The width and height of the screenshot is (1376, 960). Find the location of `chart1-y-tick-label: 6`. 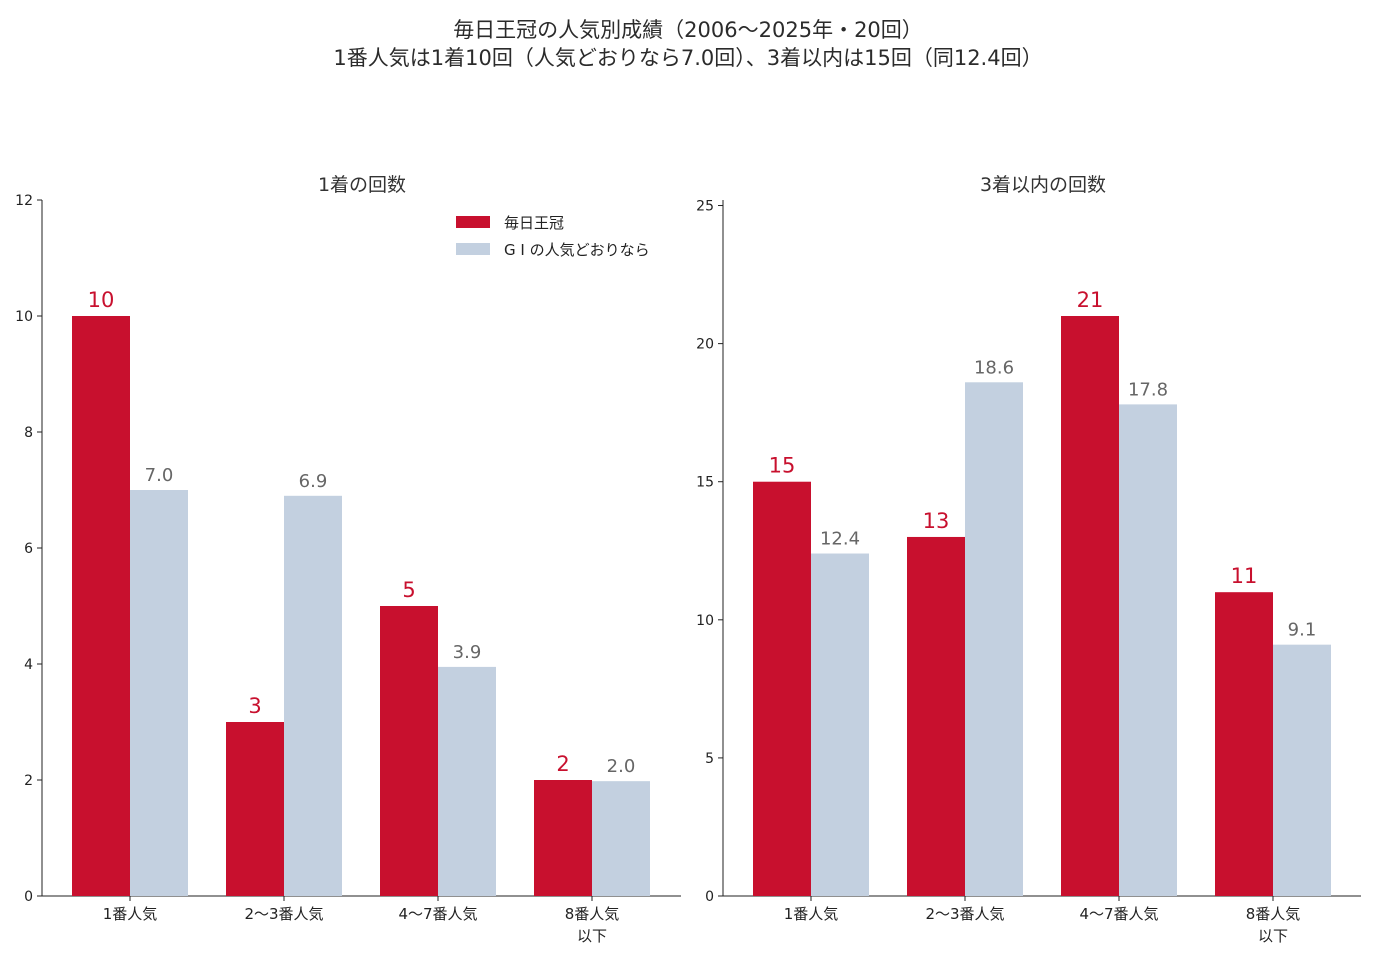

chart1-y-tick-label: 6 is located at coordinates (28, 549).